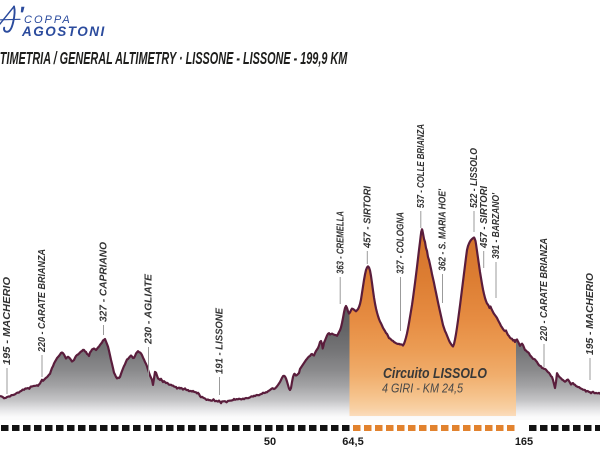 Image resolution: width=600 pixels, height=450 pixels. I want to click on svg-text: 64,5, so click(352, 442).